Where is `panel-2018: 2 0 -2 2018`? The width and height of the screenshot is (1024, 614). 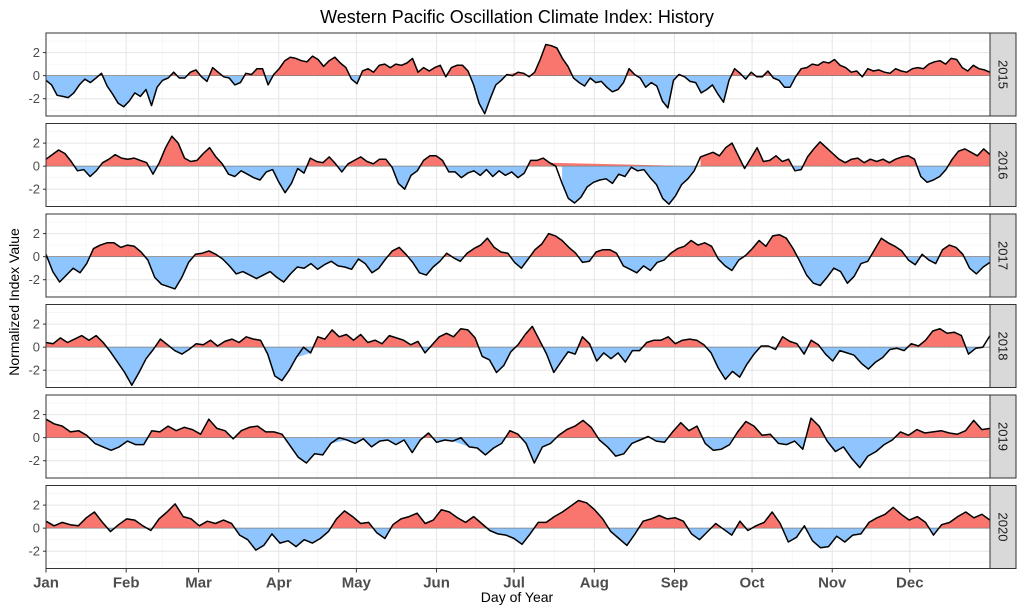 panel-2018: 2 0 -2 2018 is located at coordinates (522, 346).